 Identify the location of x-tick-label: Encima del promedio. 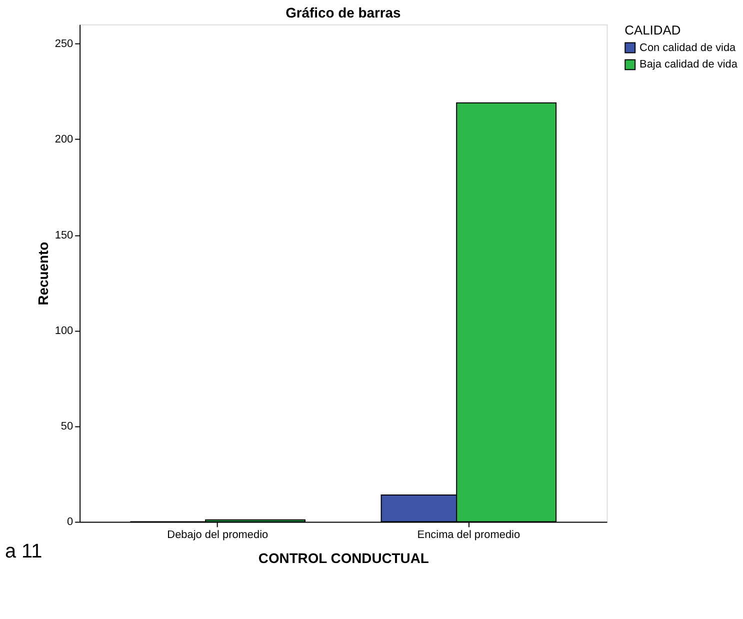
(468, 535).